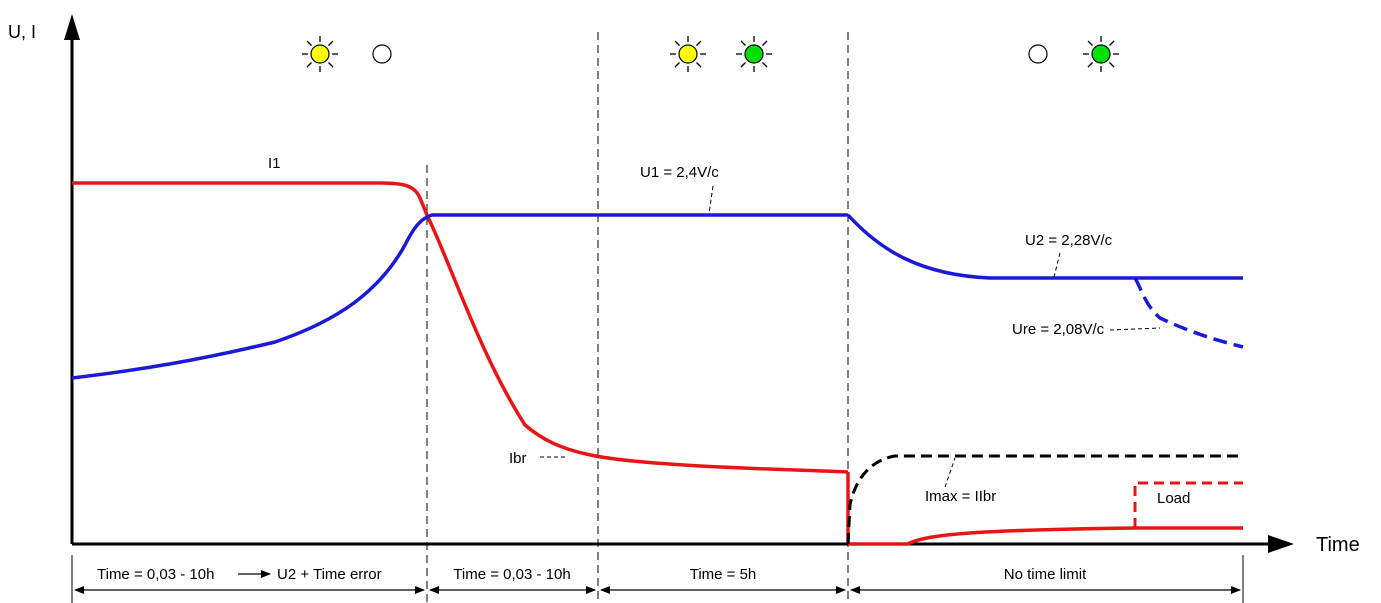 The width and height of the screenshot is (1381, 603). Describe the element at coordinates (1057, 265) in the screenshot. I see `u2-leader` at that location.